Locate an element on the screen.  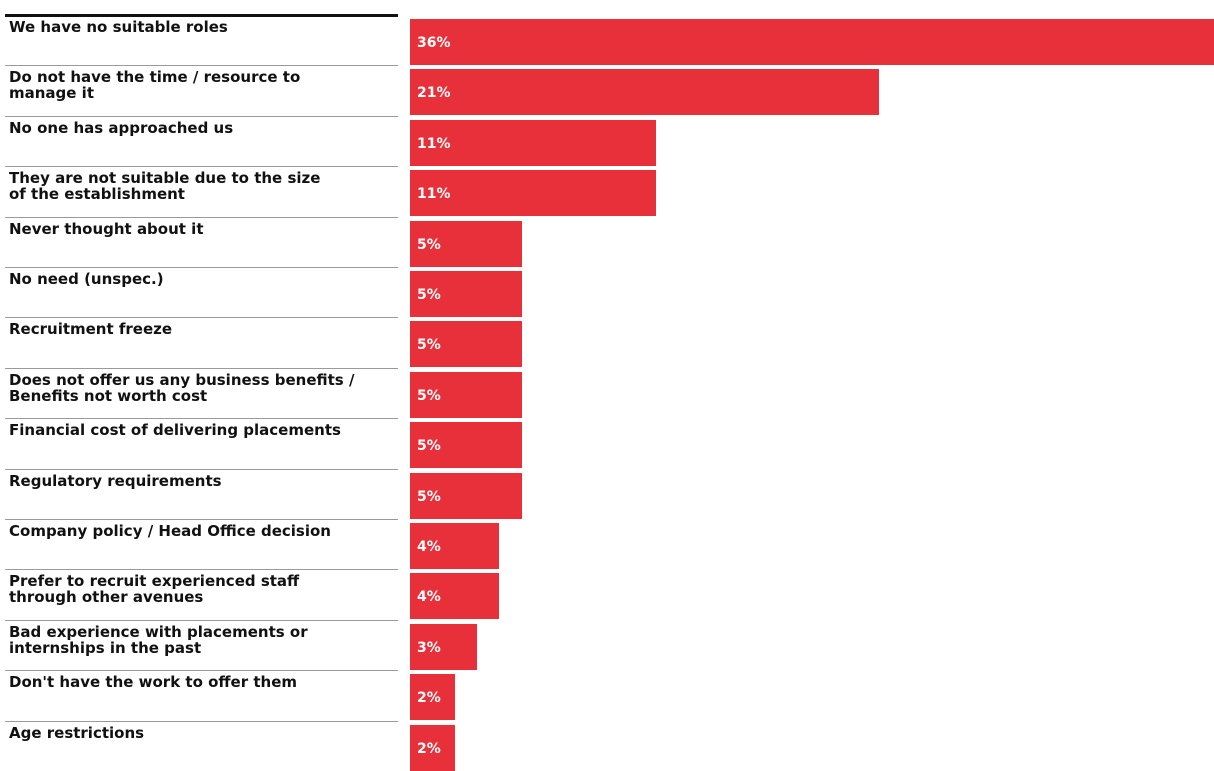
bar-row: No one has approached us 11% is located at coordinates (607, 140).